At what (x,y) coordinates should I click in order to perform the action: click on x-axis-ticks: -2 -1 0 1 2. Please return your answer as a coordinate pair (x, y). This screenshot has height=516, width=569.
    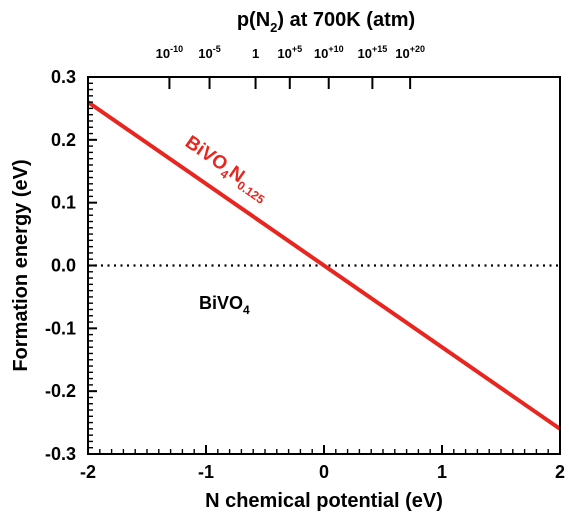
    Looking at the image, I should click on (322, 463).